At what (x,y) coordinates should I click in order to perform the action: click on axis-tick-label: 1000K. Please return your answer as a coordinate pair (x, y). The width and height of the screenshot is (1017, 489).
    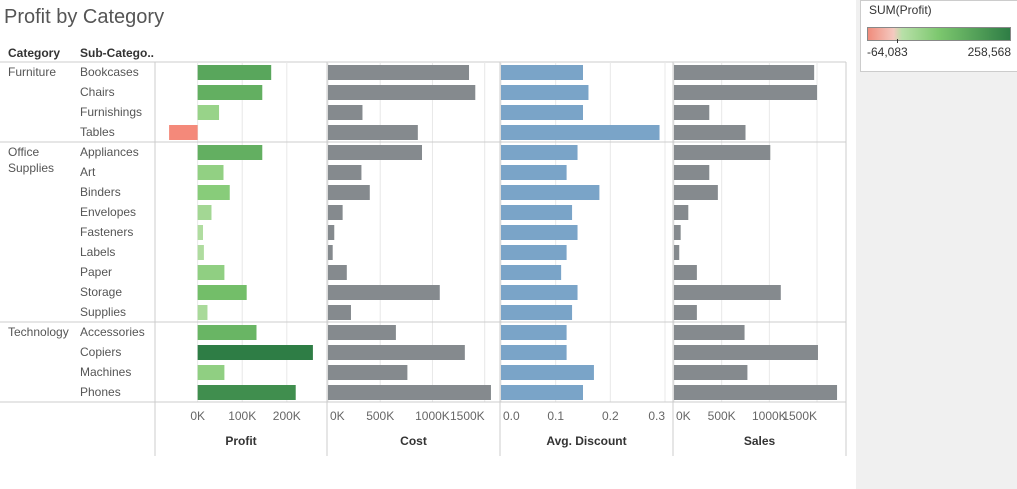
    Looking at the image, I should click on (769, 416).